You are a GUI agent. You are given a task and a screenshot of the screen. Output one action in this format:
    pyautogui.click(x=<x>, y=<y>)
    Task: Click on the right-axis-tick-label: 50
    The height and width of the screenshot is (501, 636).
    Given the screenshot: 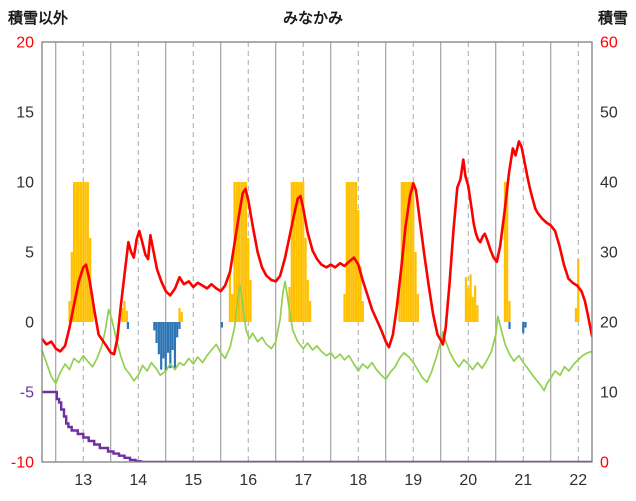 What is the action you would take?
    pyautogui.click(x=609, y=113)
    